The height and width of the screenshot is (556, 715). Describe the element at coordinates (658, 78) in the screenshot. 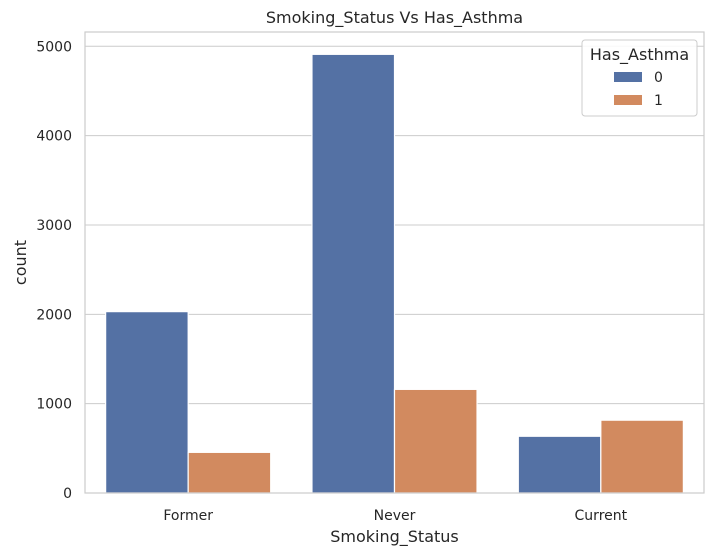

I see `legend-label-0: 0` at that location.